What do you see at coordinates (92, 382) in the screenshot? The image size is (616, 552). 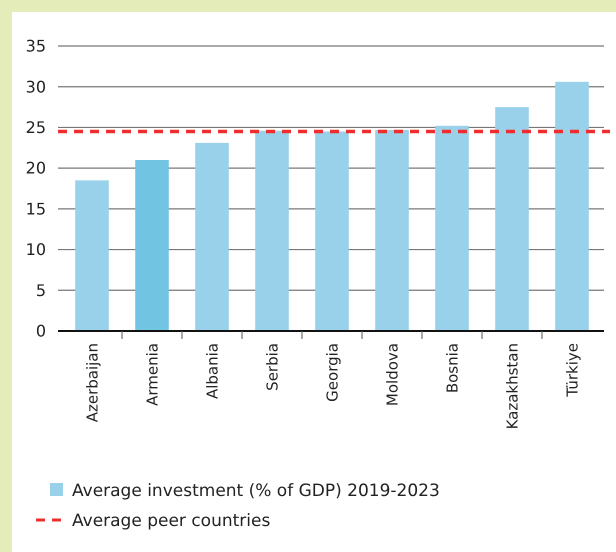 I see `x-tick-label: Azerbaijan` at bounding box center [92, 382].